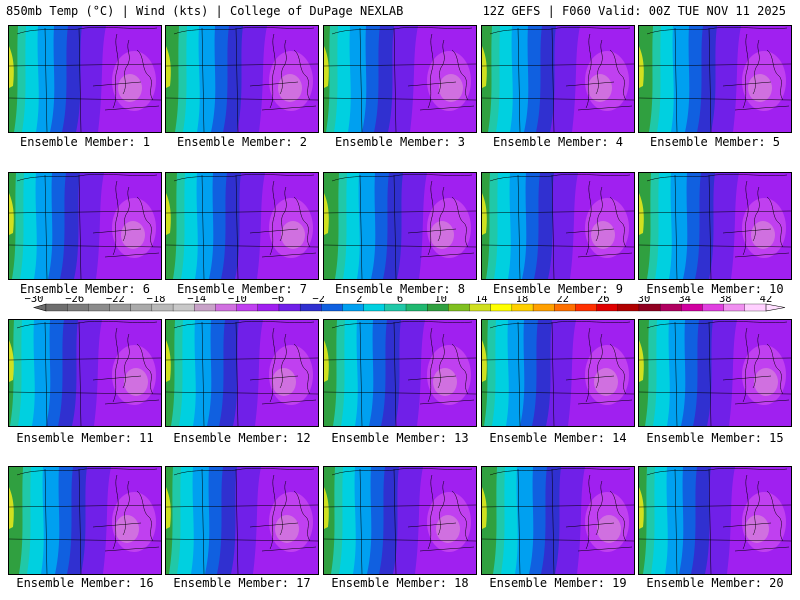 Image resolution: width=800 pixels, height=600 pixels. I want to click on colorbar-tick-label: 38, so click(725, 300).